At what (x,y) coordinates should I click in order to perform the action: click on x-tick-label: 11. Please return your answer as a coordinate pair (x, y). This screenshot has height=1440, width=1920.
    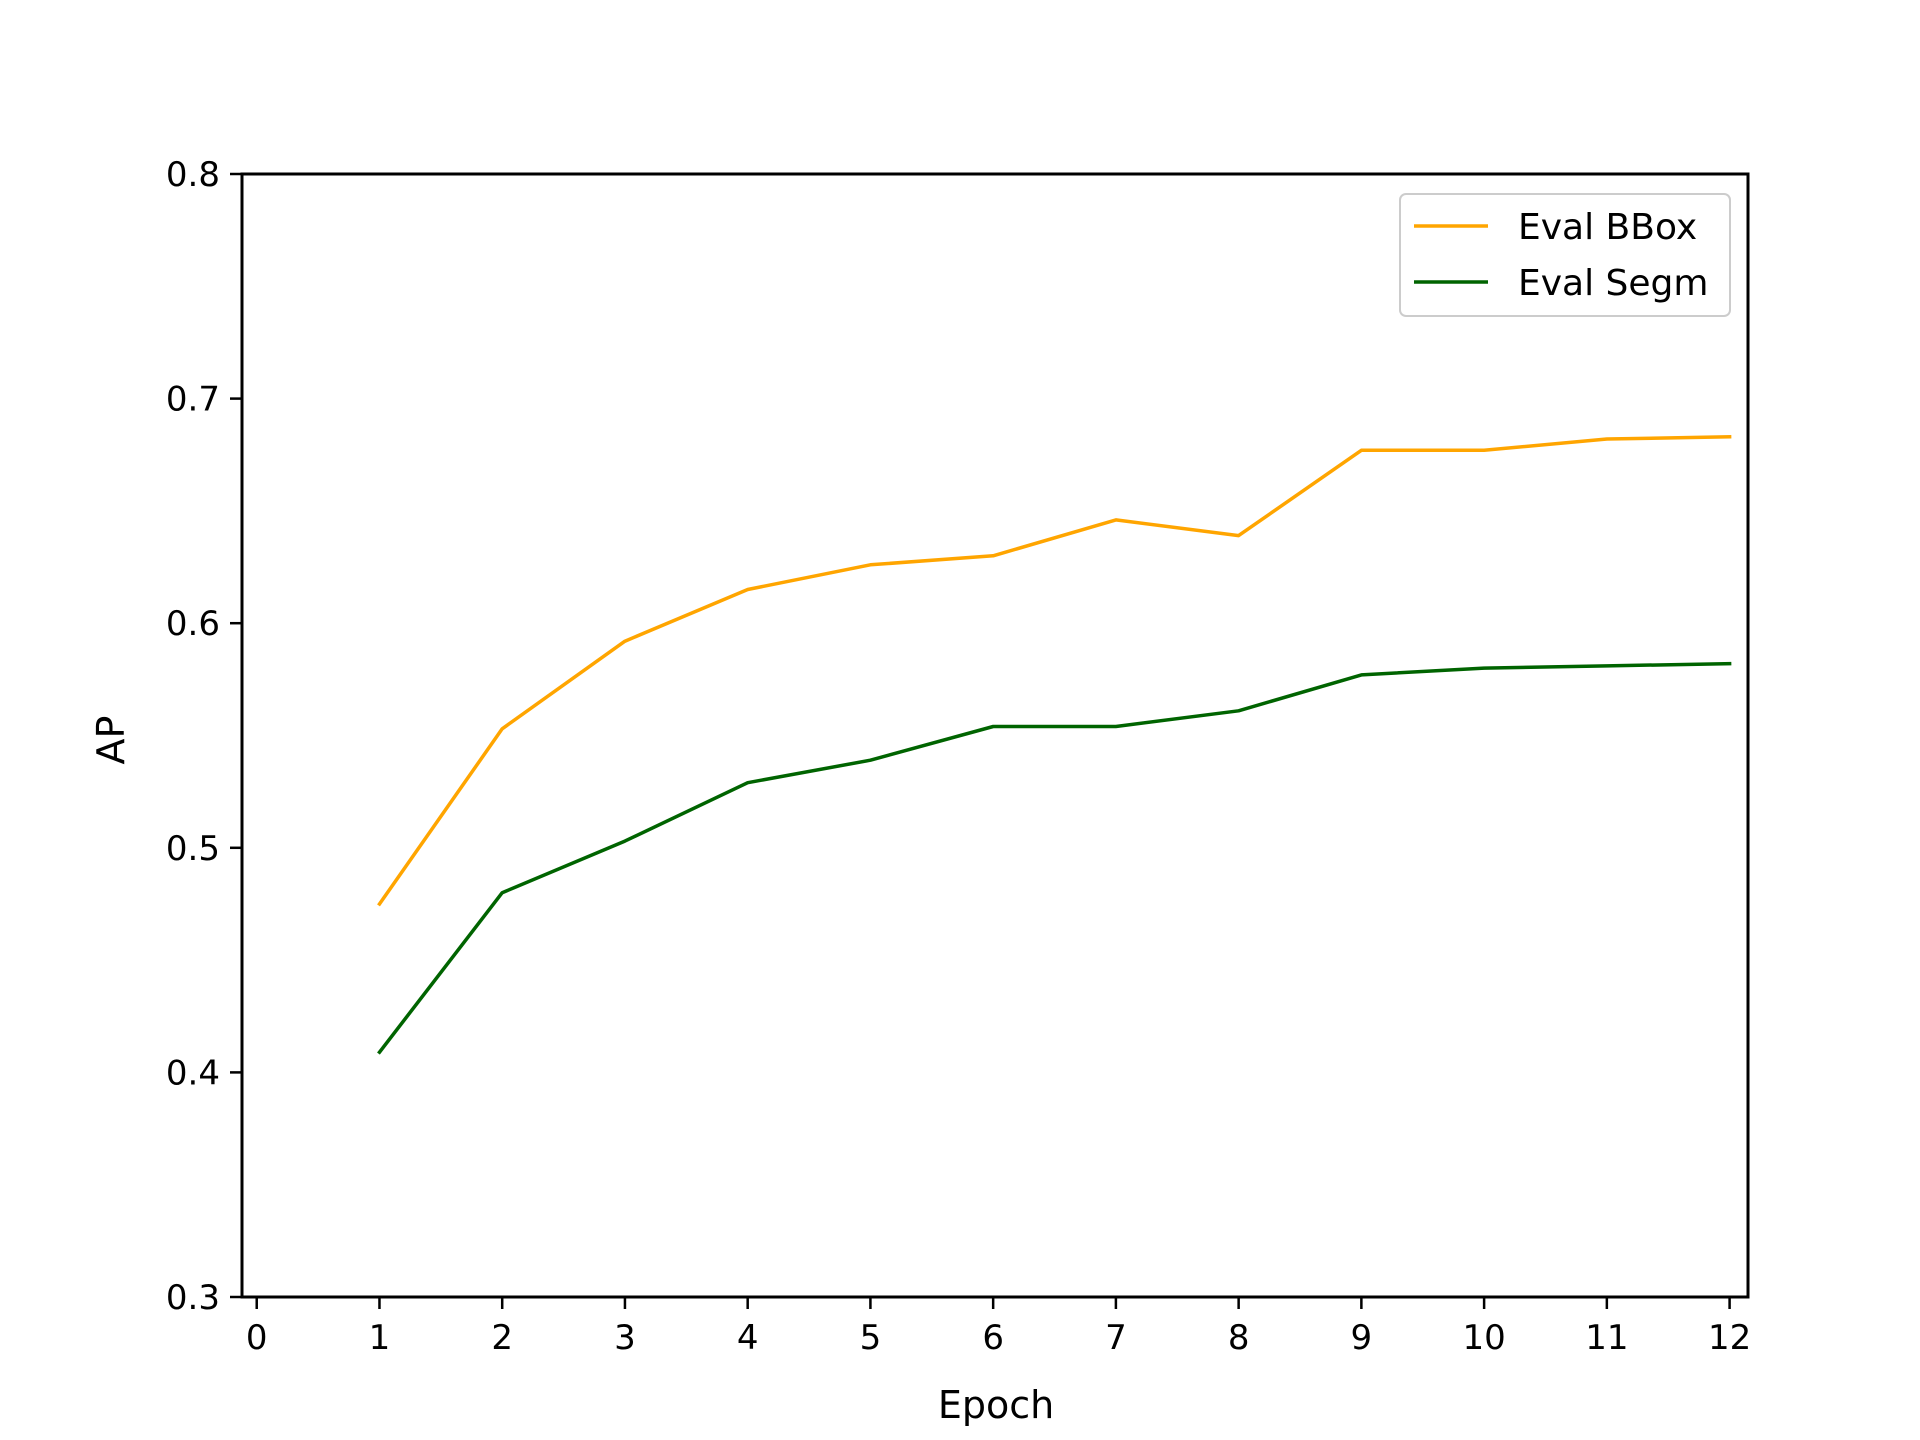
    Looking at the image, I should click on (1606, 1338).